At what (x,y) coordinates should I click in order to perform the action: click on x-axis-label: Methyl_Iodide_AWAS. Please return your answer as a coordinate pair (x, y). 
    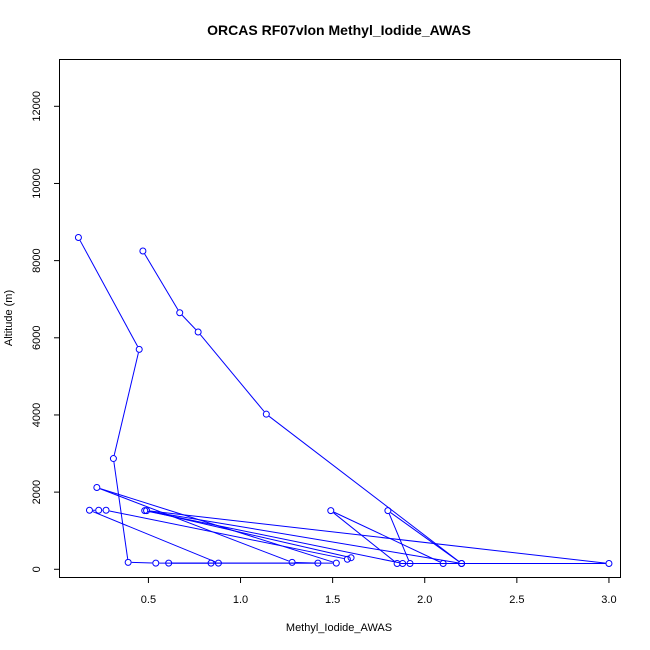
    Looking at the image, I should click on (339, 628).